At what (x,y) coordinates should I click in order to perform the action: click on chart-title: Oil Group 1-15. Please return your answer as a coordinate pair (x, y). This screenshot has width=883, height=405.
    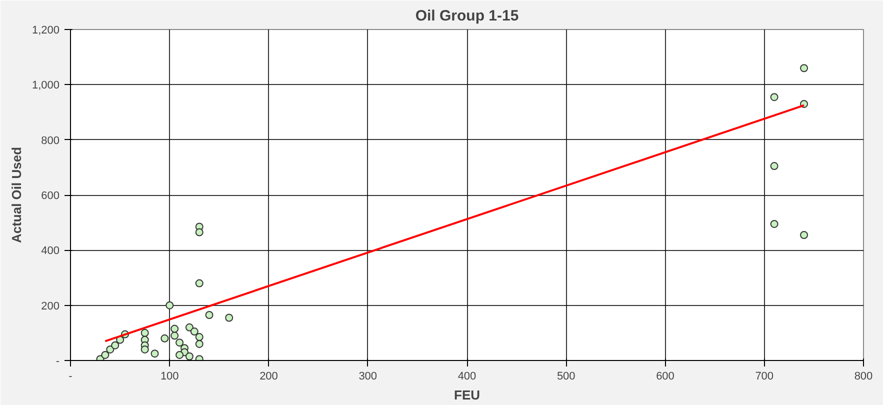
    Looking at the image, I should click on (467, 16).